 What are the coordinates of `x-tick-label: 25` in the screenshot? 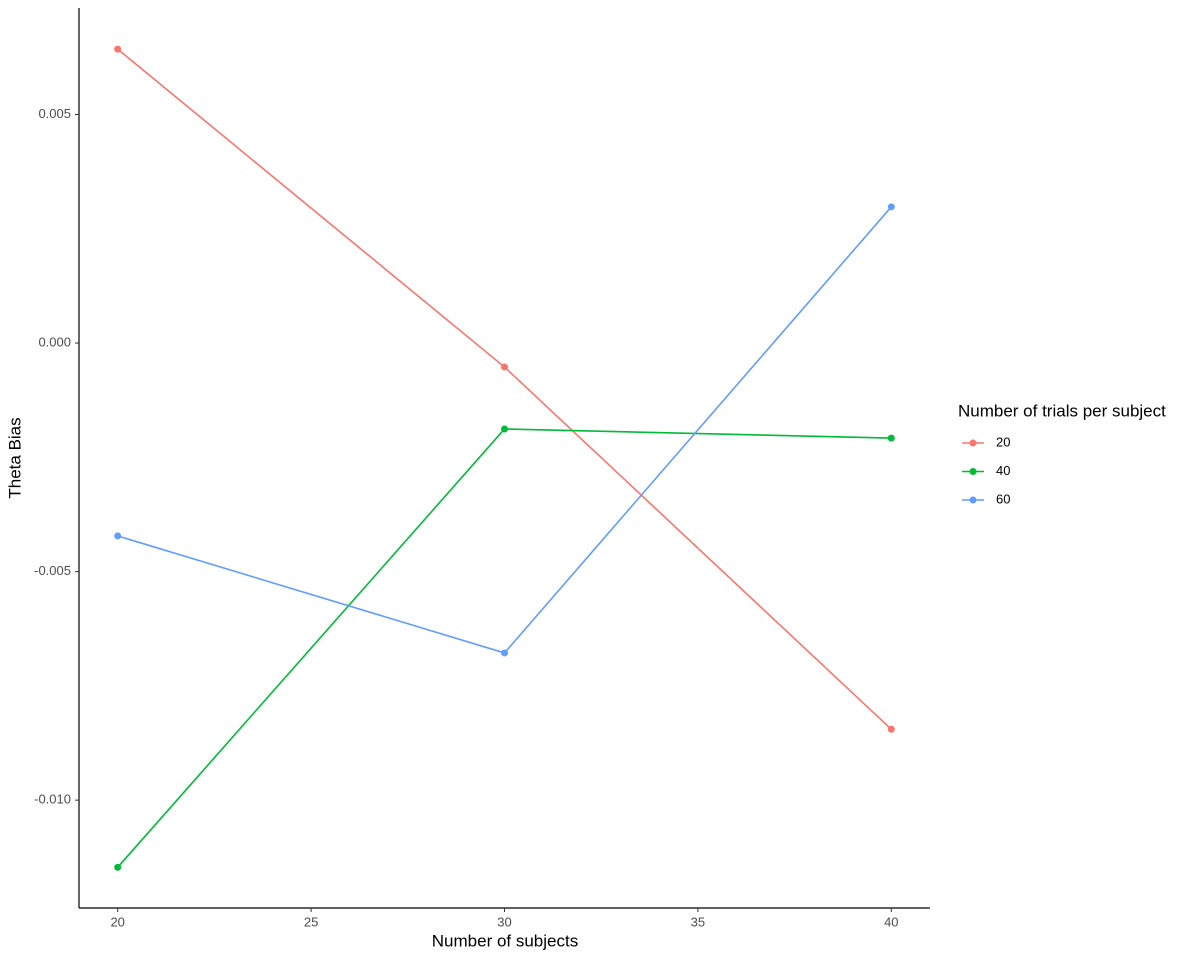 It's located at (311, 921).